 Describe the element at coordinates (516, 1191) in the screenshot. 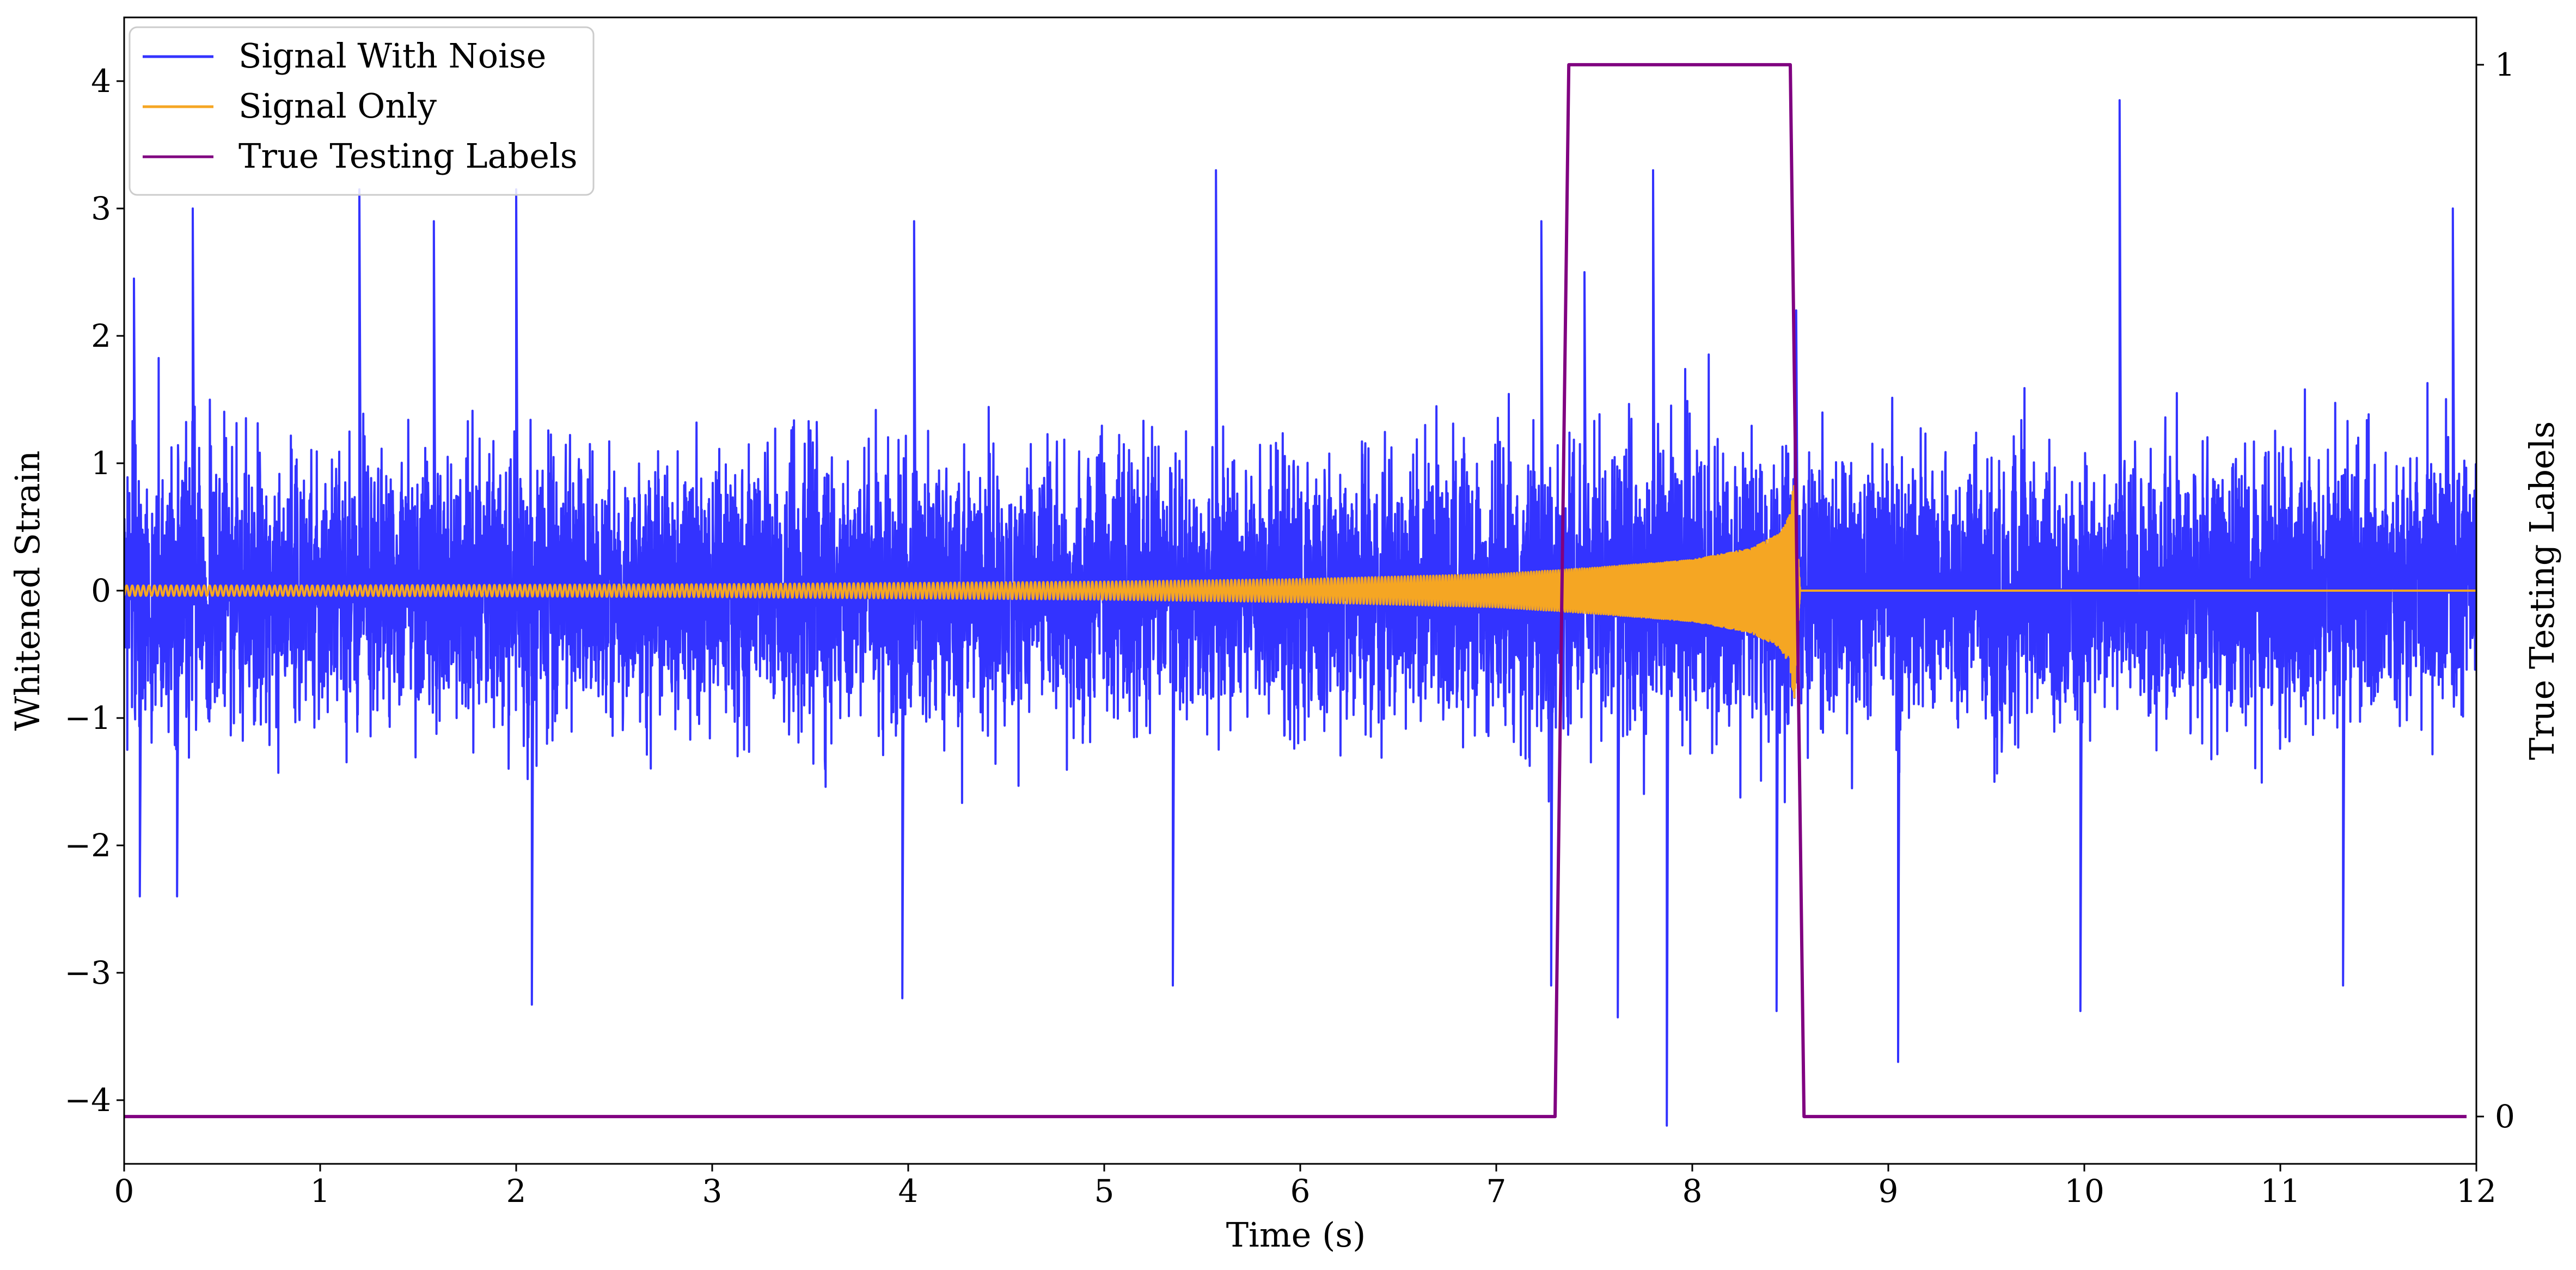

I see `x-tick-label: 2` at that location.